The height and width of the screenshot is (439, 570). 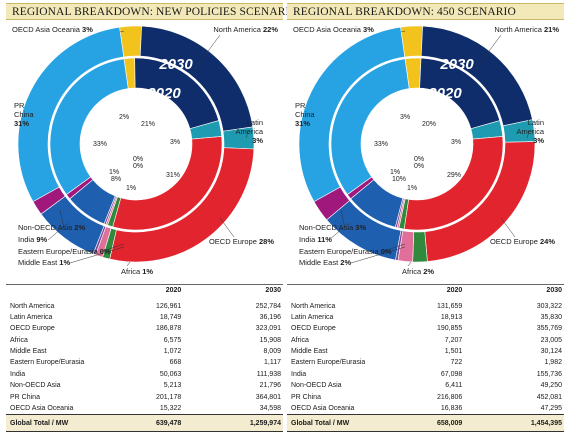 I want to click on region-name: OECD Asia Oceania 3%, so click(x=52, y=29).